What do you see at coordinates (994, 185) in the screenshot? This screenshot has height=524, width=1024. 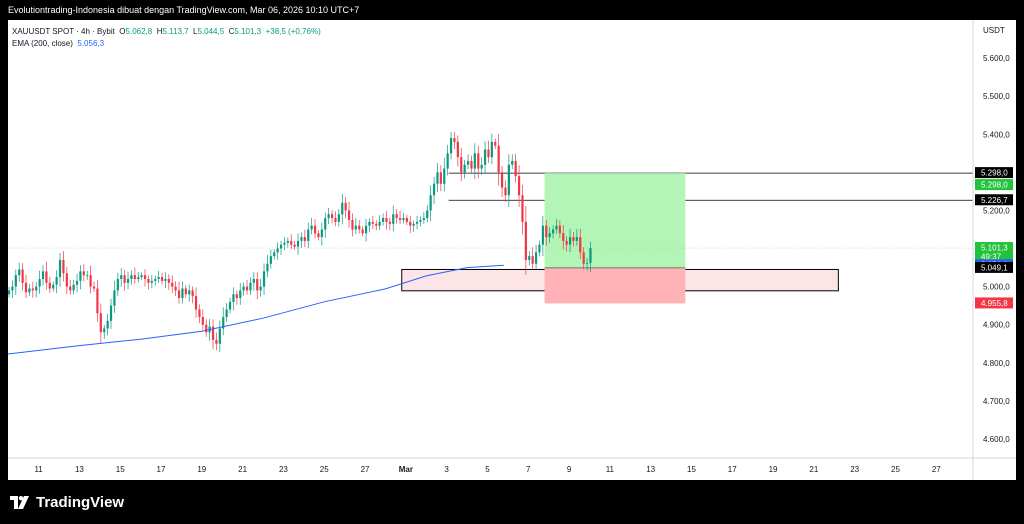 I see `price-badge-label: 5.298,0` at bounding box center [994, 185].